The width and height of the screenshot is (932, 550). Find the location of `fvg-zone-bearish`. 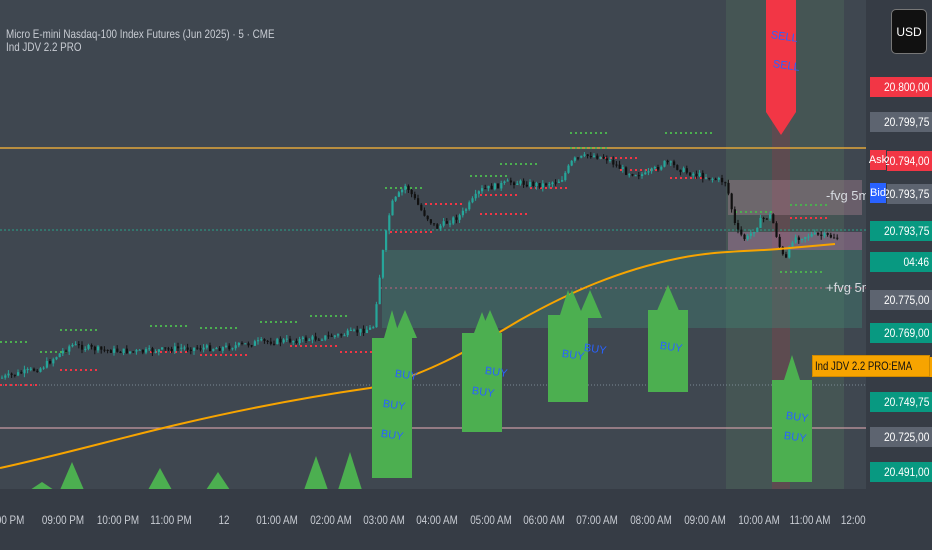

fvg-zone-bearish is located at coordinates (795, 197).